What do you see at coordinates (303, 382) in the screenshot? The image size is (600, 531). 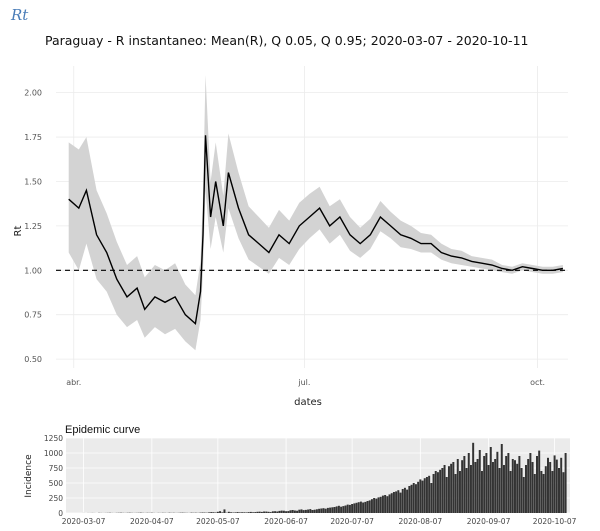 I see `rt-x-tick-1: jul.` at bounding box center [303, 382].